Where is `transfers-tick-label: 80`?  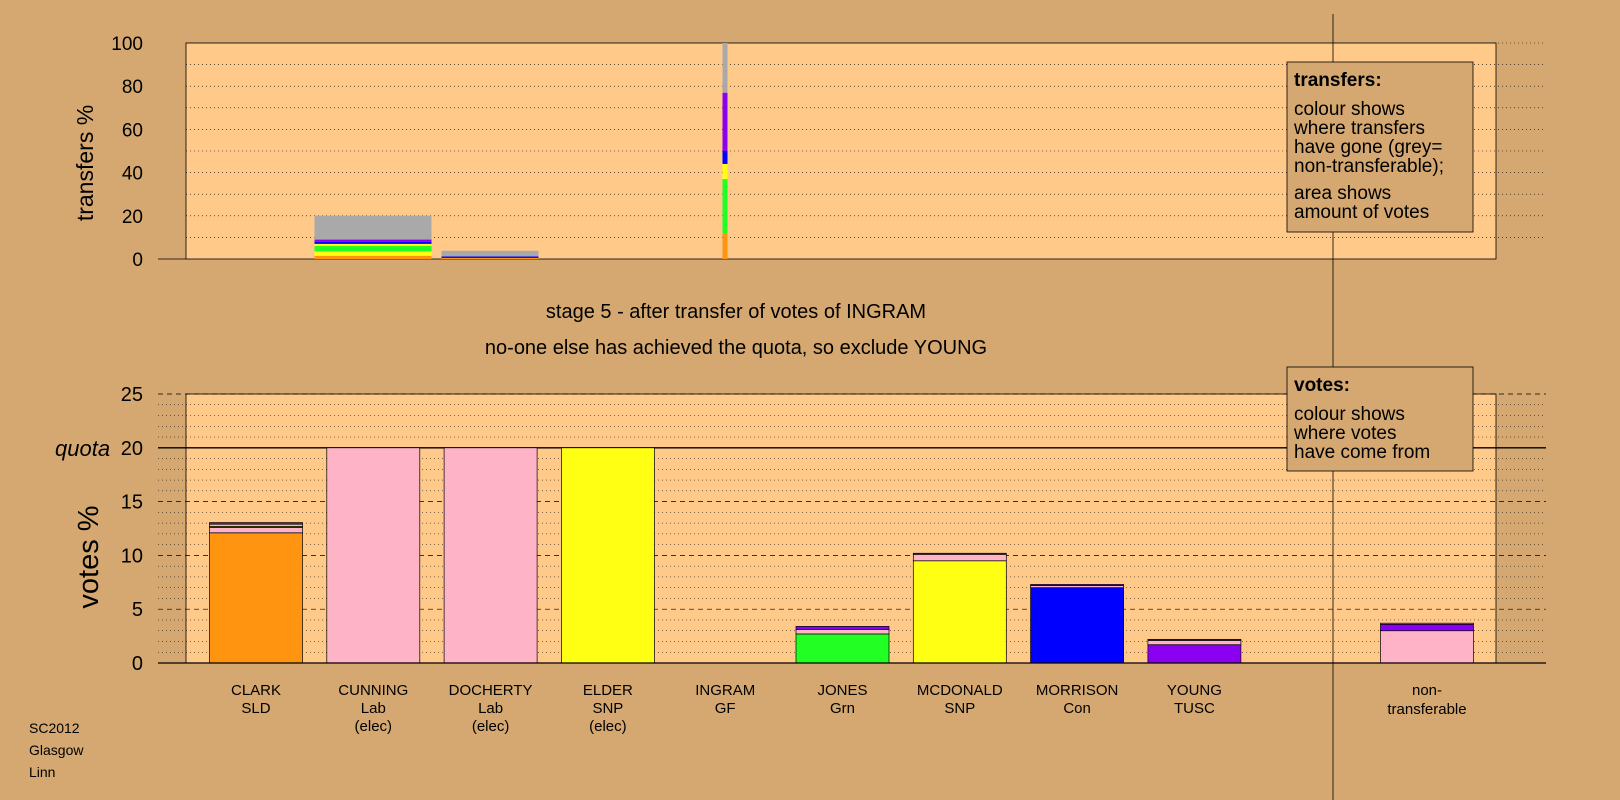
transfers-tick-label: 80 is located at coordinates (132, 87).